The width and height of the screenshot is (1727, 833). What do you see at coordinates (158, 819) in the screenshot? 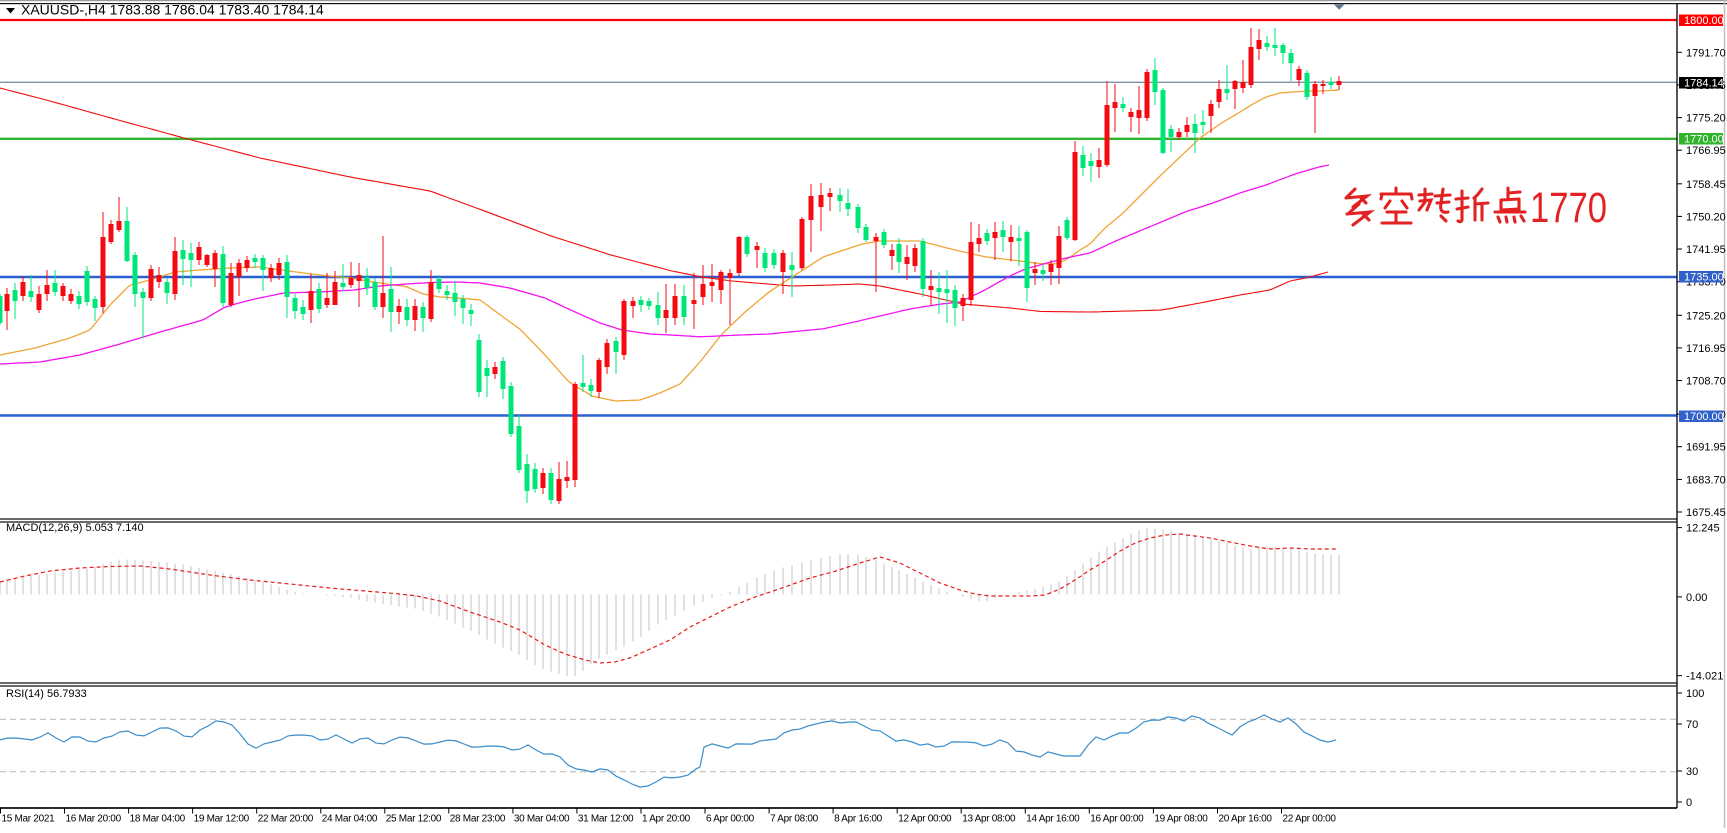
I see `svg-text: 18 Mar 04:00` at bounding box center [158, 819].